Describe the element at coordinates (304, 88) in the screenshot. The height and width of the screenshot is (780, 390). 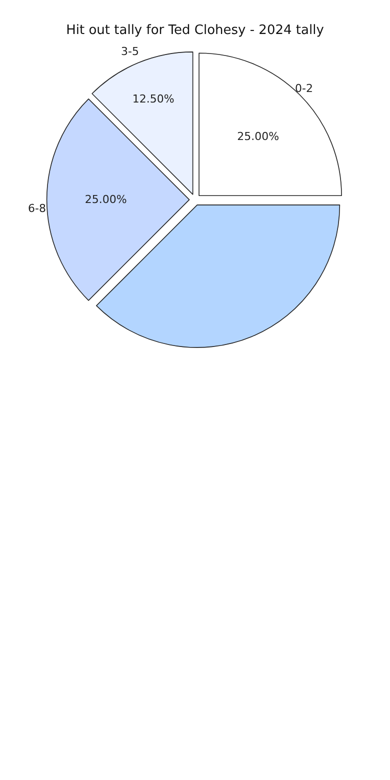
I see `slice-label: 0-2` at that location.